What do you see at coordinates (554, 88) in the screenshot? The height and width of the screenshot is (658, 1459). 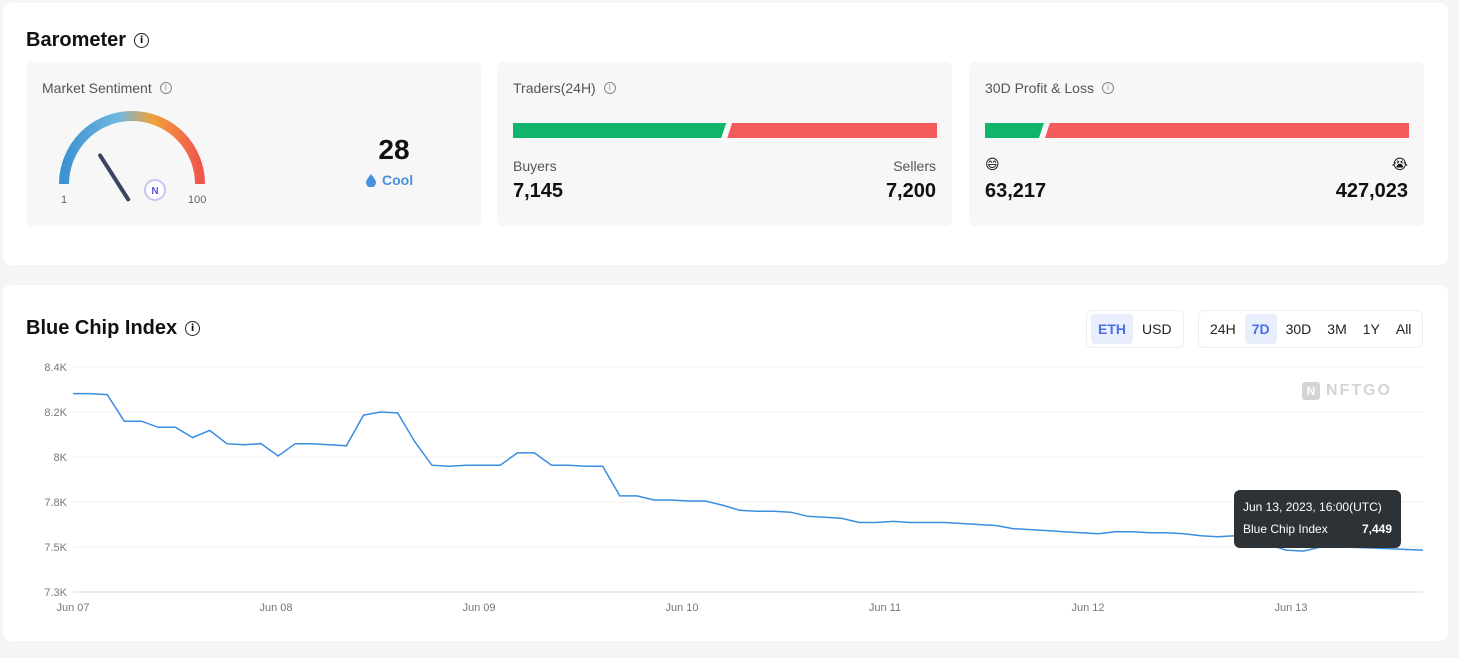 I see `traders-label: Traders(24H)` at bounding box center [554, 88].